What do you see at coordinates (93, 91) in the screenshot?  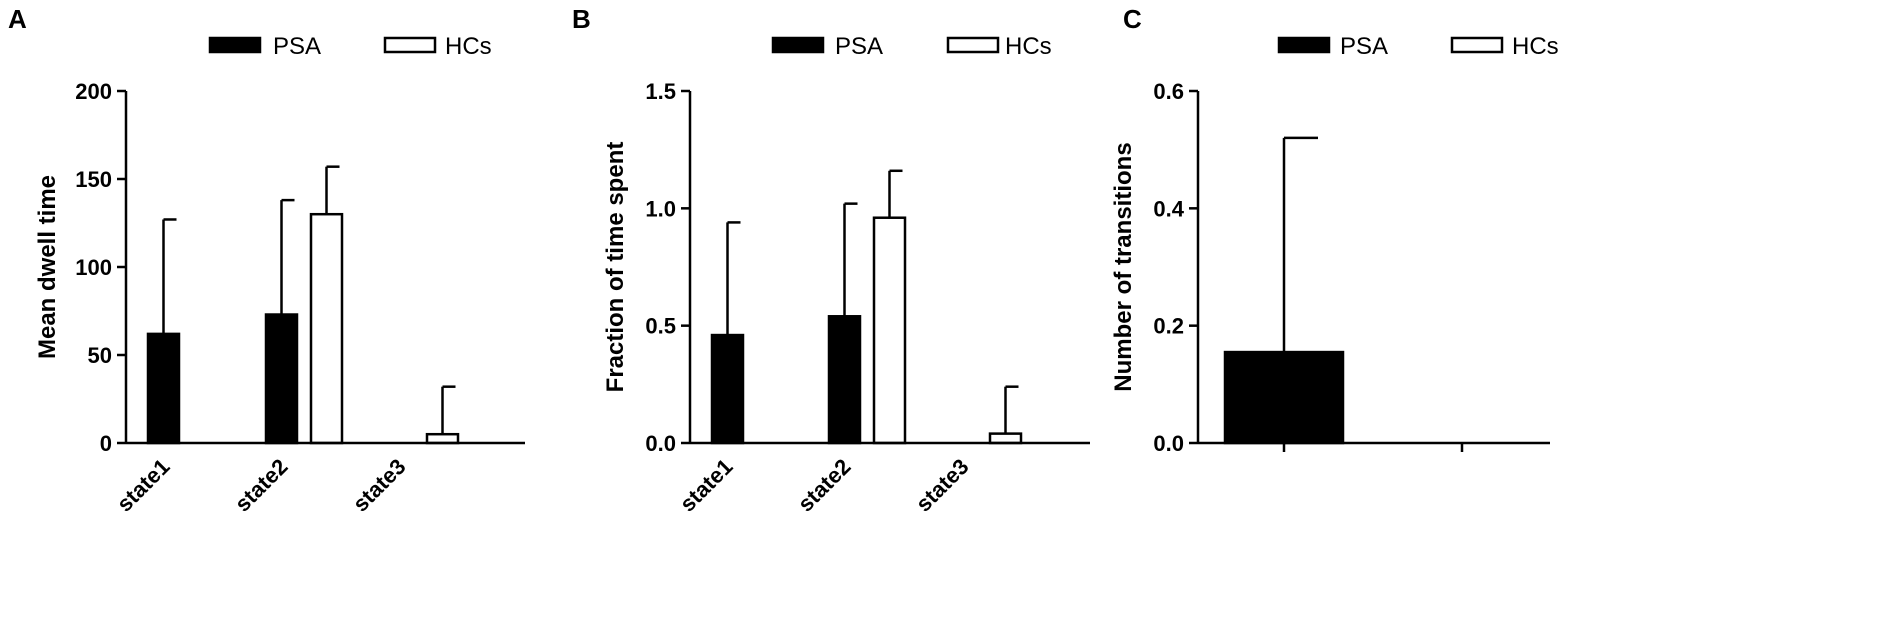 I see `y-tick-label: 200` at bounding box center [93, 91].